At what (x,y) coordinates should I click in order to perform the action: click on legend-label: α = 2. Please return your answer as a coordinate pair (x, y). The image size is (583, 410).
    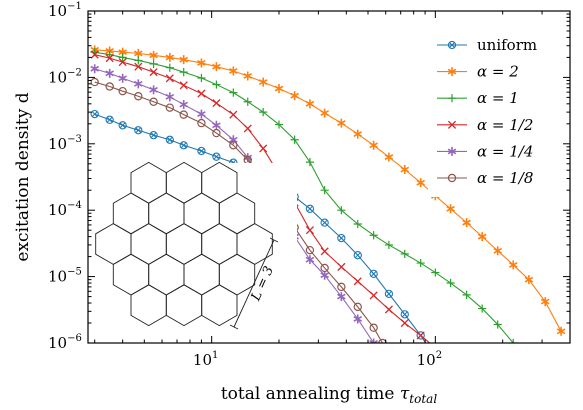
    Looking at the image, I should click on (498, 72).